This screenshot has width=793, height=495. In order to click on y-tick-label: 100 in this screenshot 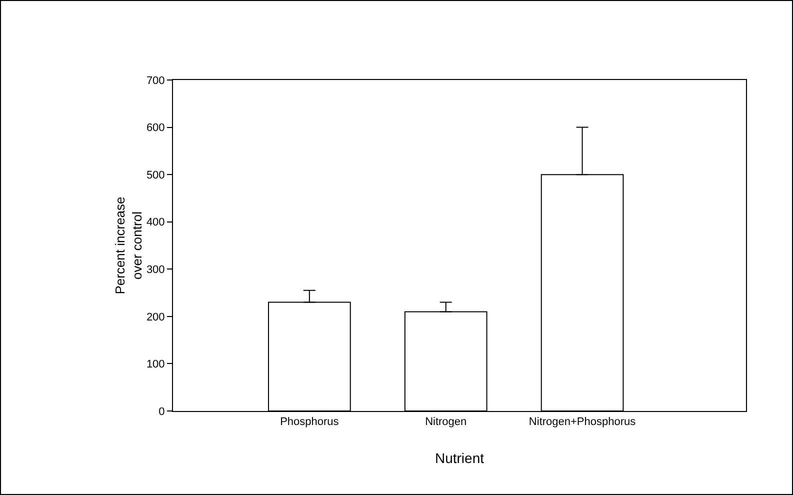, I will do `click(155, 364)`.